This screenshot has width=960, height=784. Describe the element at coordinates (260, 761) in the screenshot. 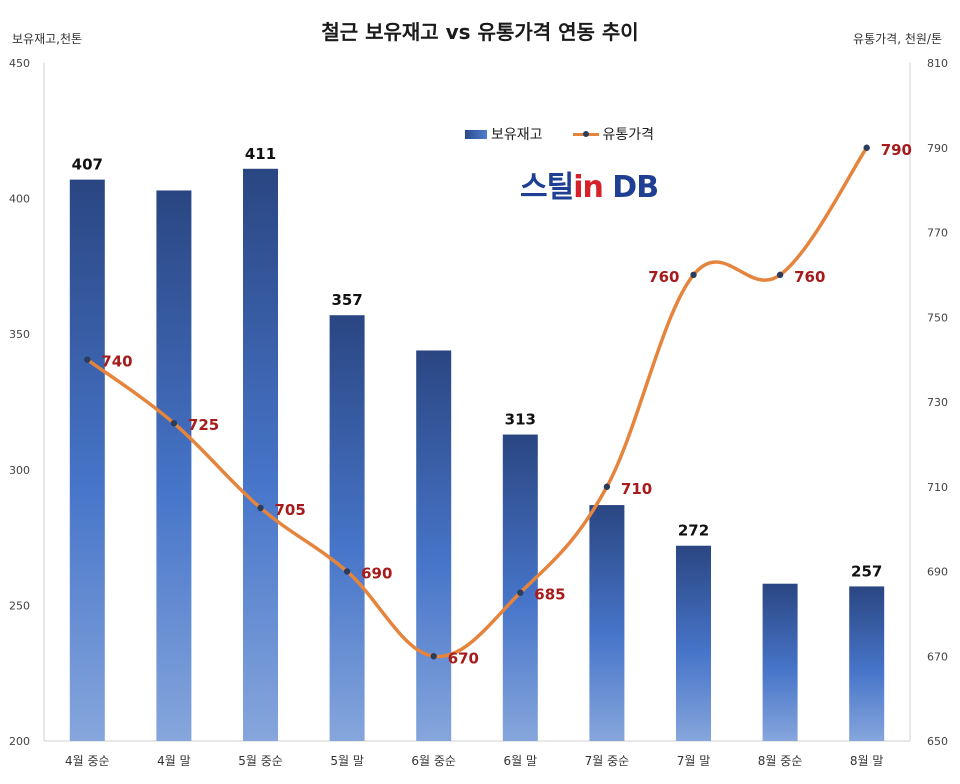

I see `x-tick-label: 5월 중순` at that location.